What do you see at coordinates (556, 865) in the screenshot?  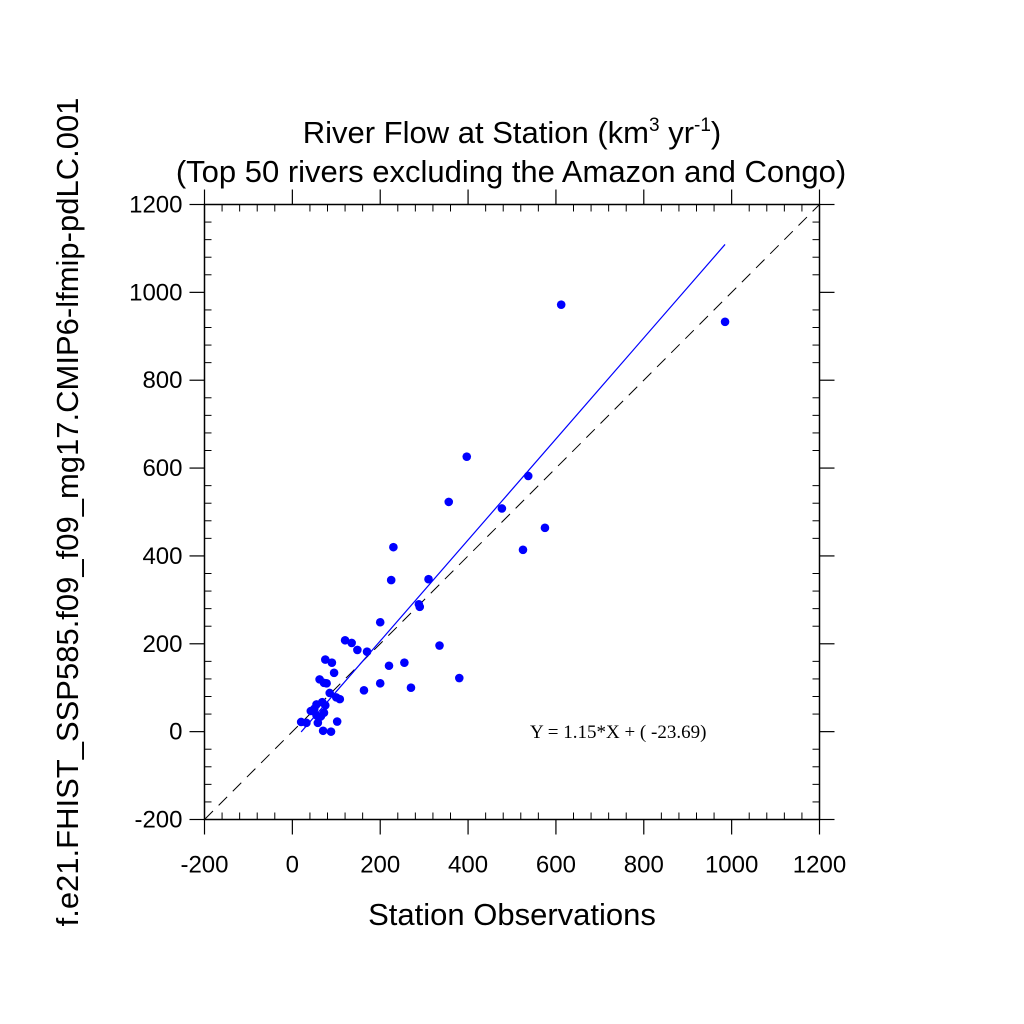 I see `x-tick-label: 600` at bounding box center [556, 865].